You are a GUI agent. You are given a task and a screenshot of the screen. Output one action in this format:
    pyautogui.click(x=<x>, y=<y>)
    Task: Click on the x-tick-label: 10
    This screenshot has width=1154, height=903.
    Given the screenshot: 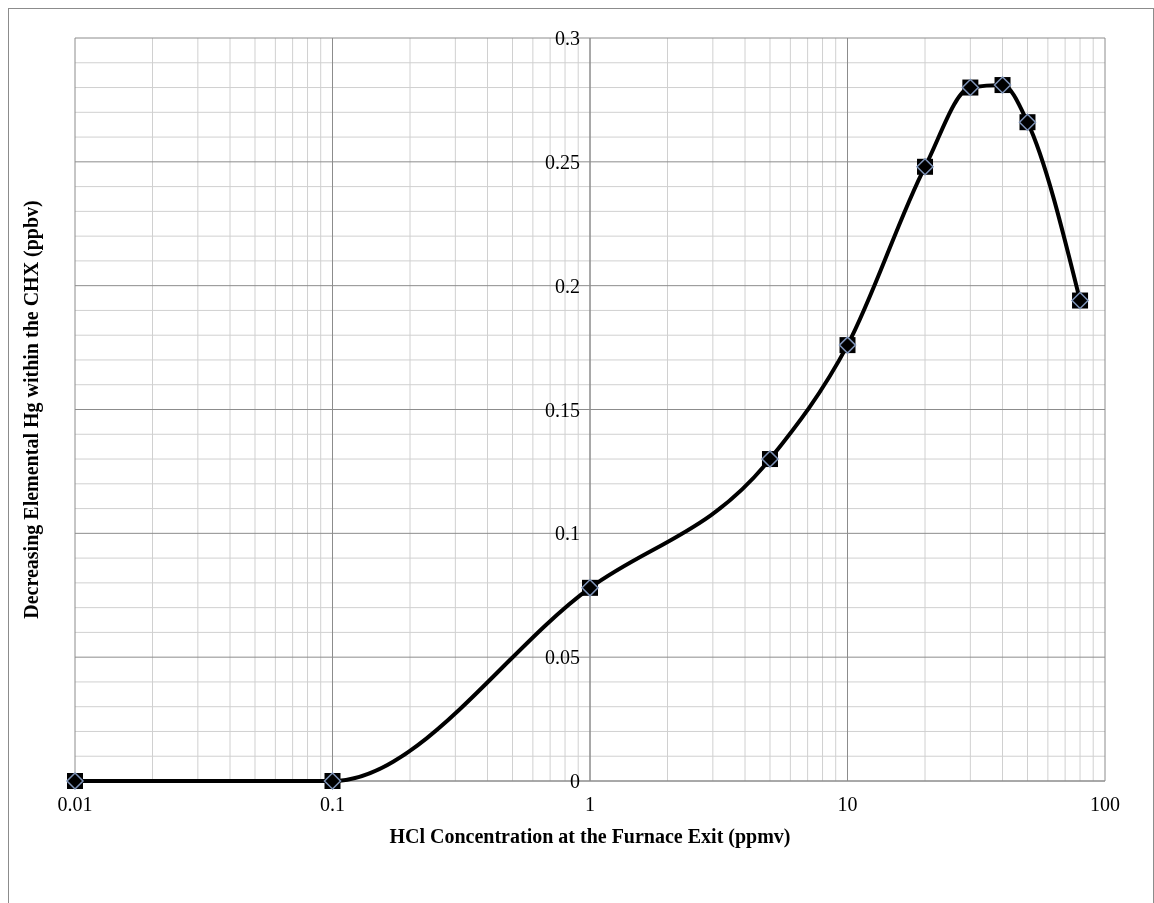 What is the action you would take?
    pyautogui.click(x=847, y=804)
    